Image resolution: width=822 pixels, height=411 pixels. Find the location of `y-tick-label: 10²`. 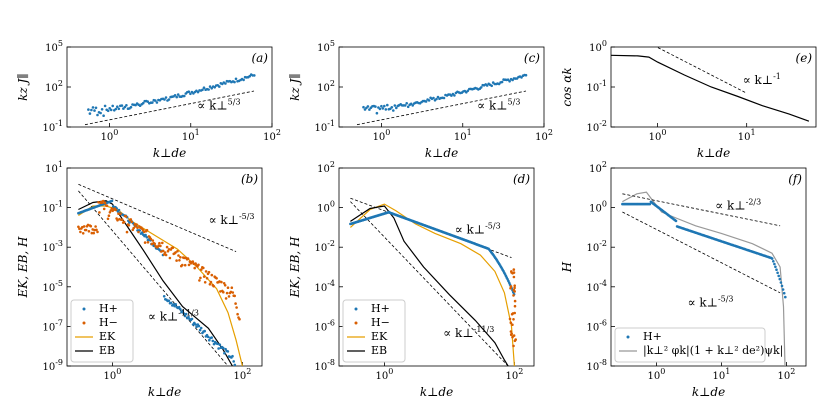

y-tick-label: 10² is located at coordinates (54, 86).